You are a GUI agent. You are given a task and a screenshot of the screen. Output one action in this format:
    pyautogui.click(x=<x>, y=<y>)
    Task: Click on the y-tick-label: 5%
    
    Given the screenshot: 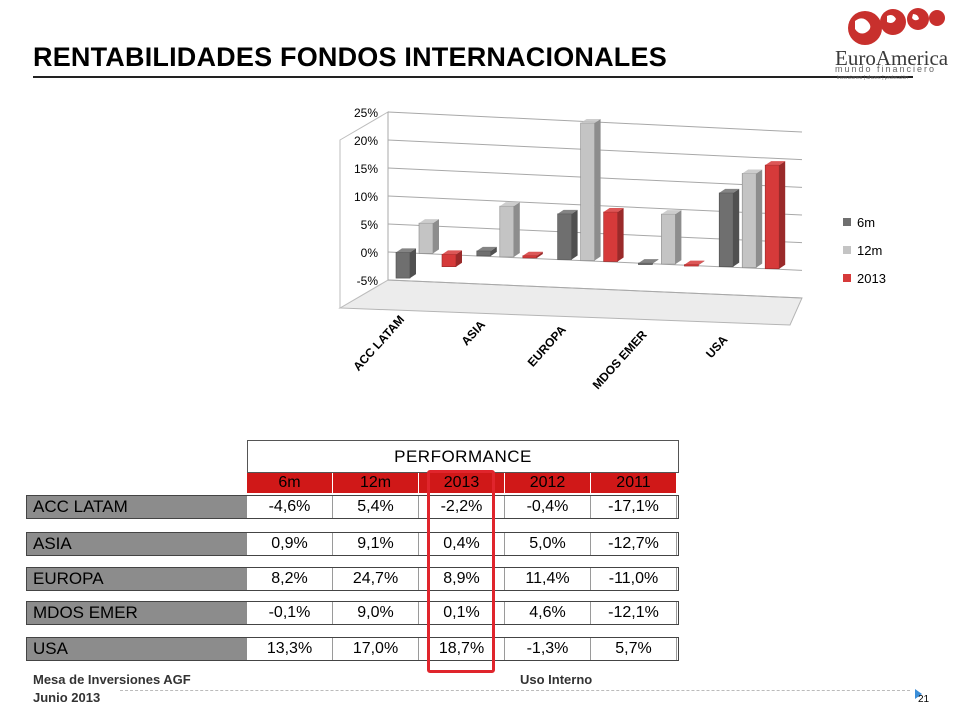 What is the action you would take?
    pyautogui.click(x=370, y=225)
    